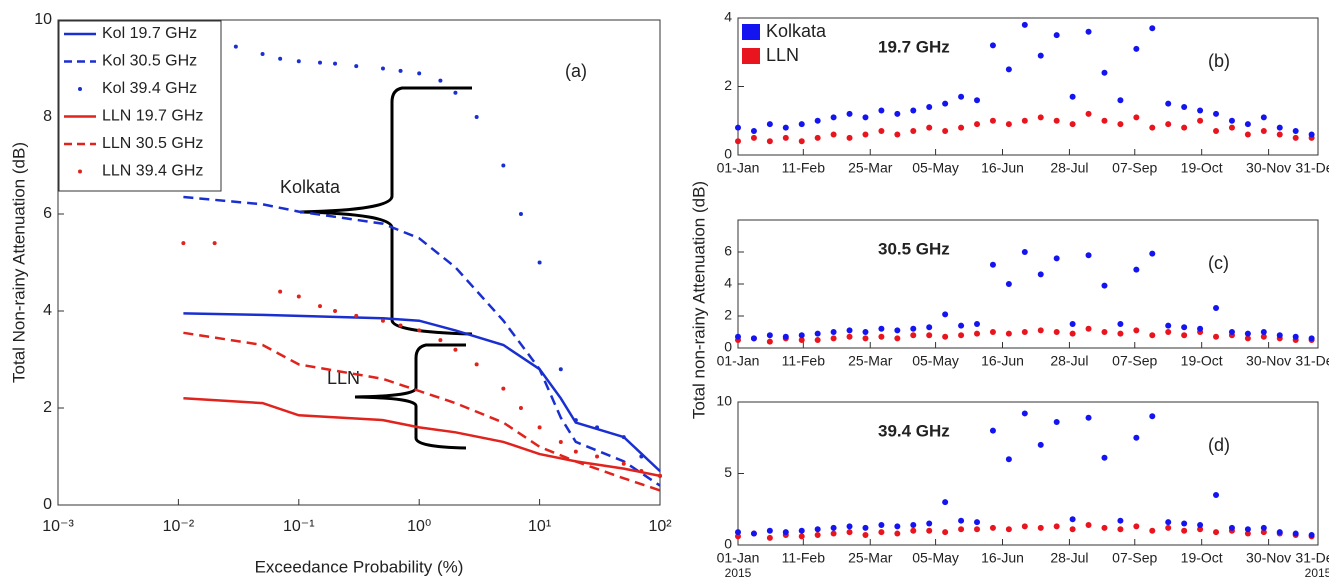 The height and width of the screenshot is (582, 1329). Describe the element at coordinates (149, 88) in the screenshot. I see `legend-label: Kol 39.4 GHz` at that location.